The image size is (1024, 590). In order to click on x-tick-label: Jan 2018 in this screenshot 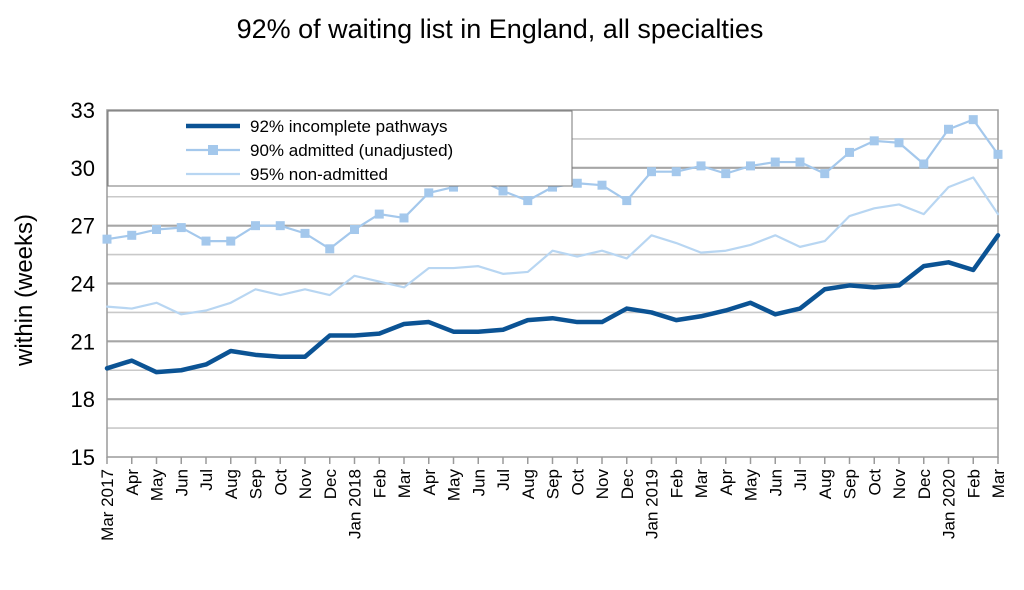, I will do `click(355, 504)`.